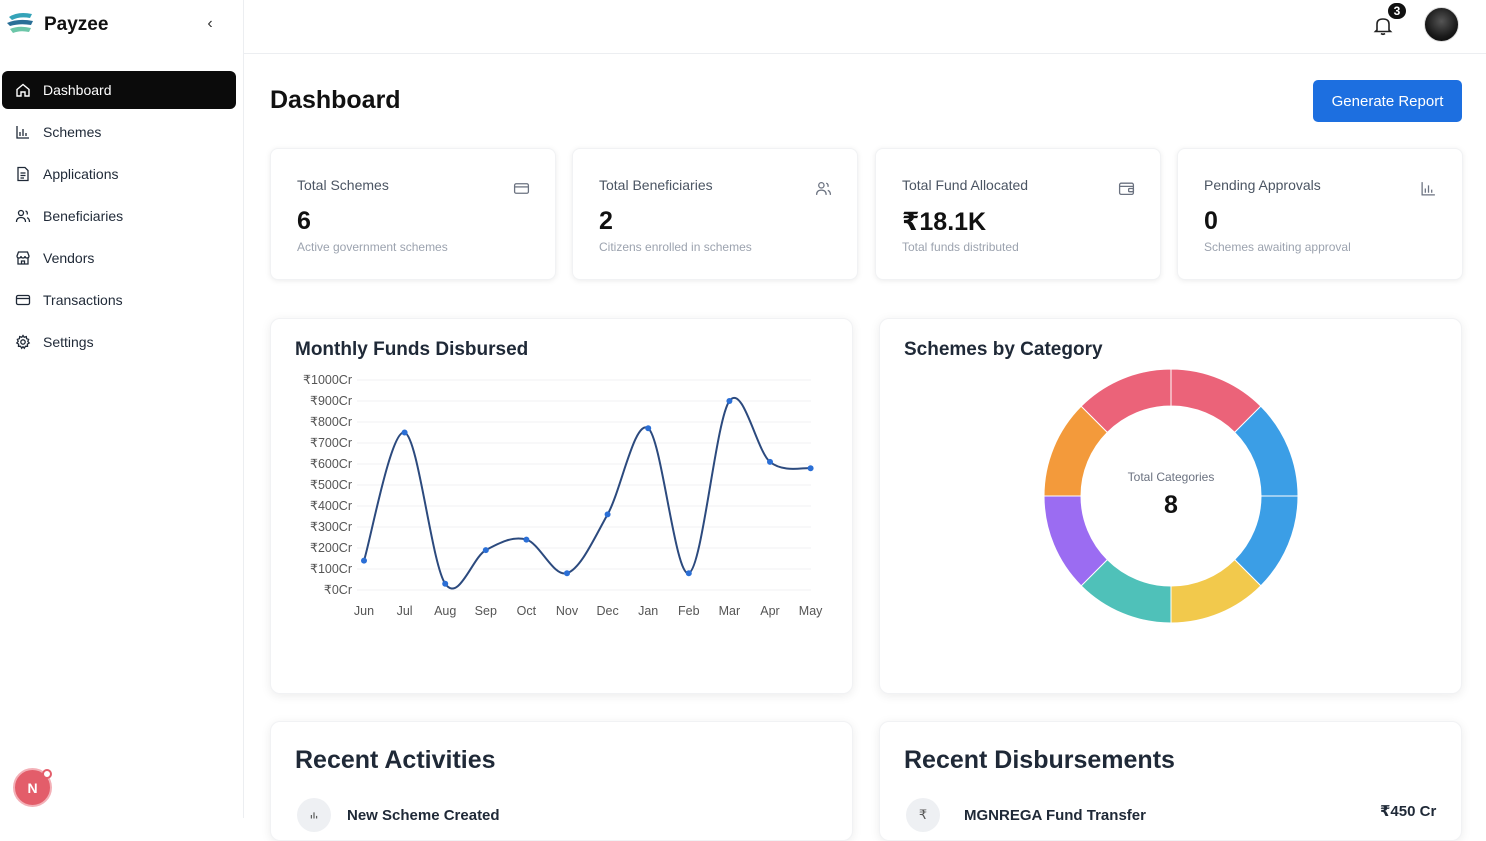 The width and height of the screenshot is (1486, 841). Describe the element at coordinates (1397, 11) in the screenshot. I see `notification-count-badge: 3` at that location.